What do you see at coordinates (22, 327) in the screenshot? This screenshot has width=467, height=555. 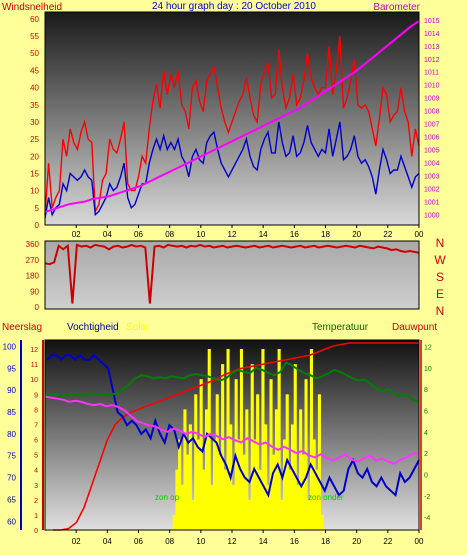 I see `rain-label: Neerslag` at bounding box center [22, 327].